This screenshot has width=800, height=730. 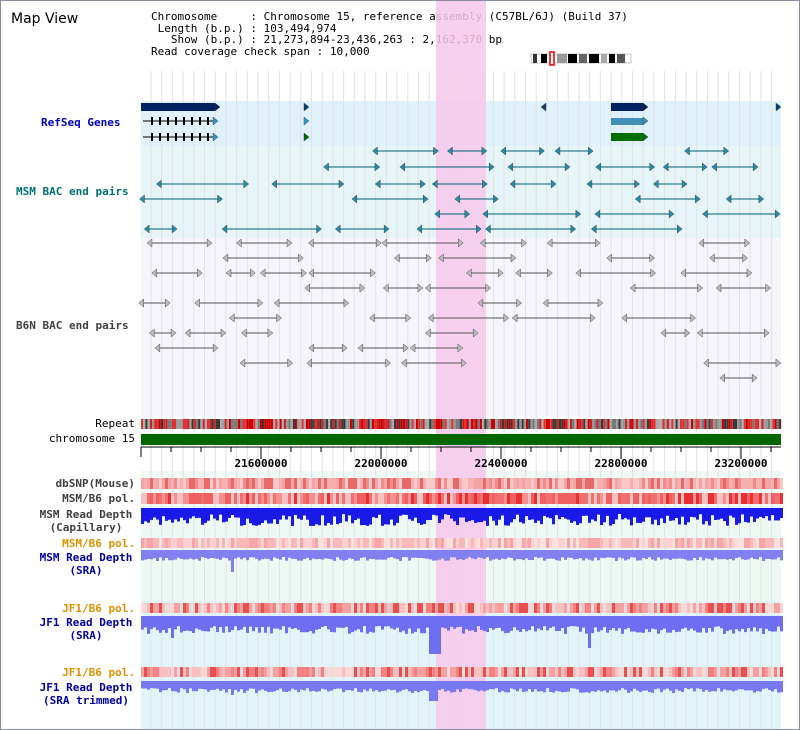 What do you see at coordinates (81, 122) in the screenshot?
I see `track-label-refseq: RefSeq Genes` at bounding box center [81, 122].